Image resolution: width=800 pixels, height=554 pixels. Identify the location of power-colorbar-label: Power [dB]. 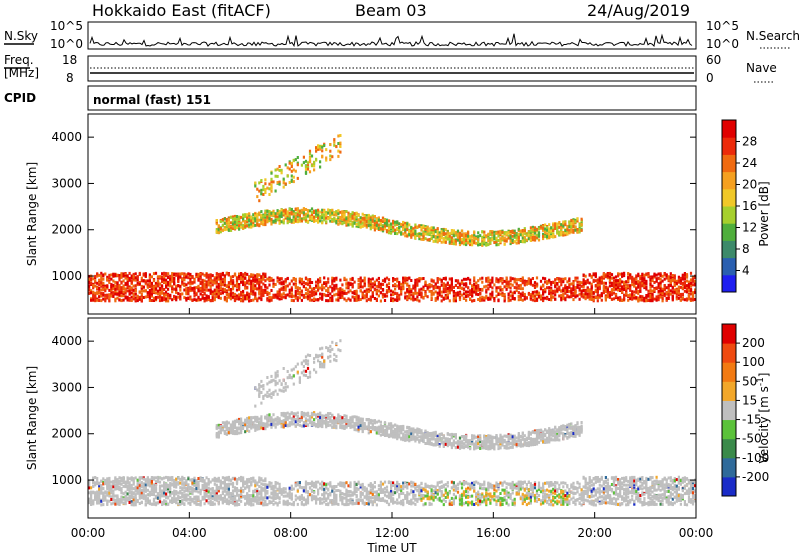
(764, 213).